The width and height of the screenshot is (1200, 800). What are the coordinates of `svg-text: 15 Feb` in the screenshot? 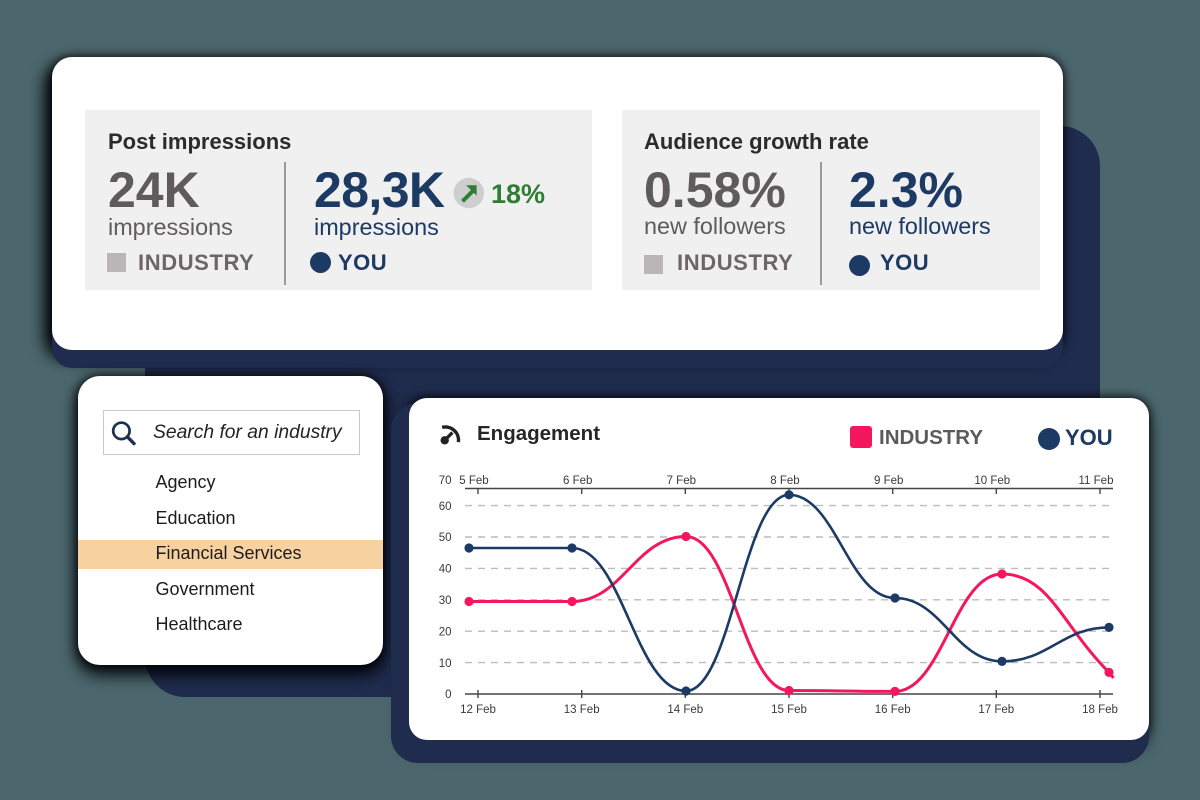 It's located at (789, 710).